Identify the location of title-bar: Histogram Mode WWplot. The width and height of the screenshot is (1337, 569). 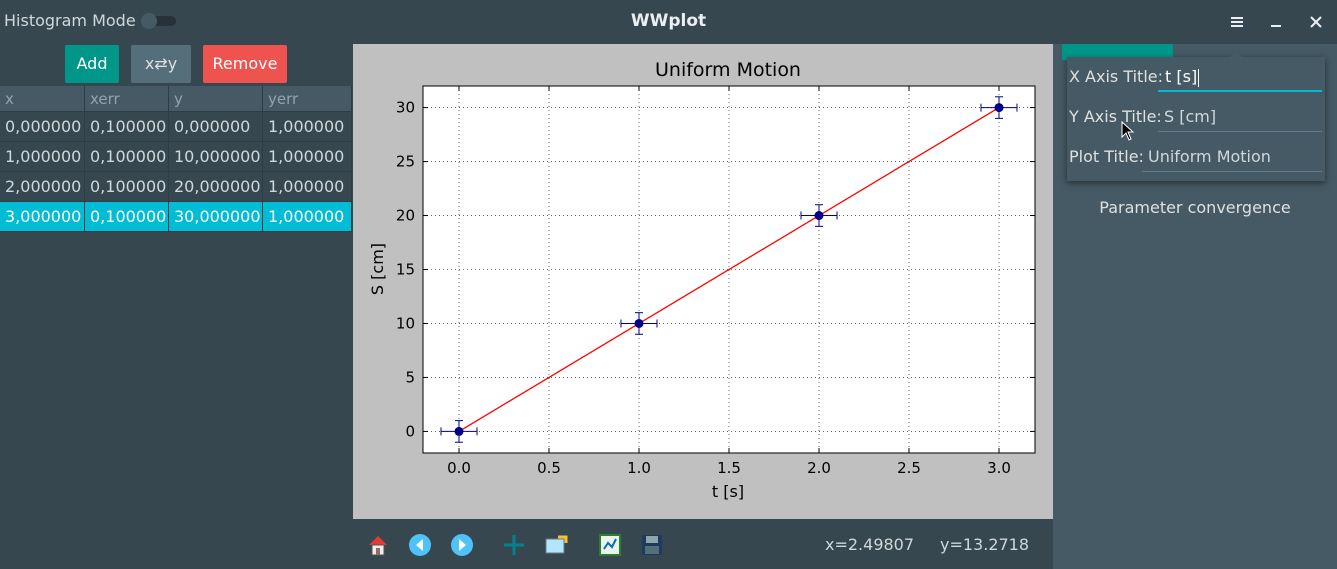
(668, 22).